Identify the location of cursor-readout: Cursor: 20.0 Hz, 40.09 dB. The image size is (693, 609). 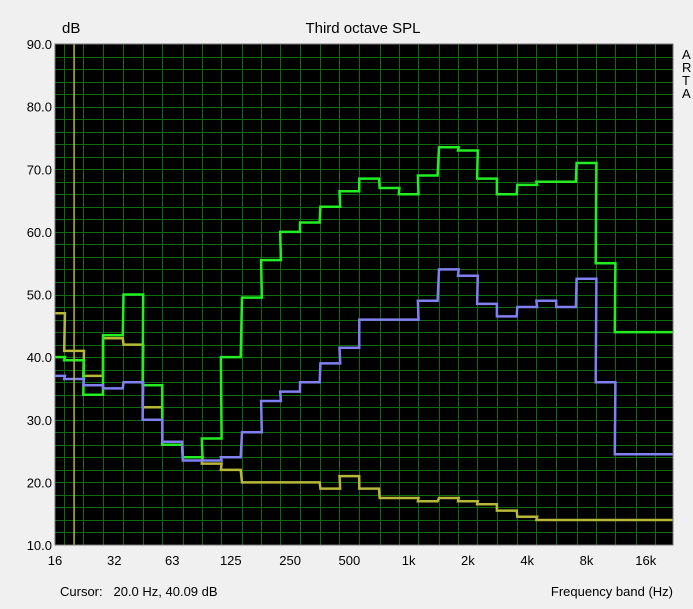
(139, 591).